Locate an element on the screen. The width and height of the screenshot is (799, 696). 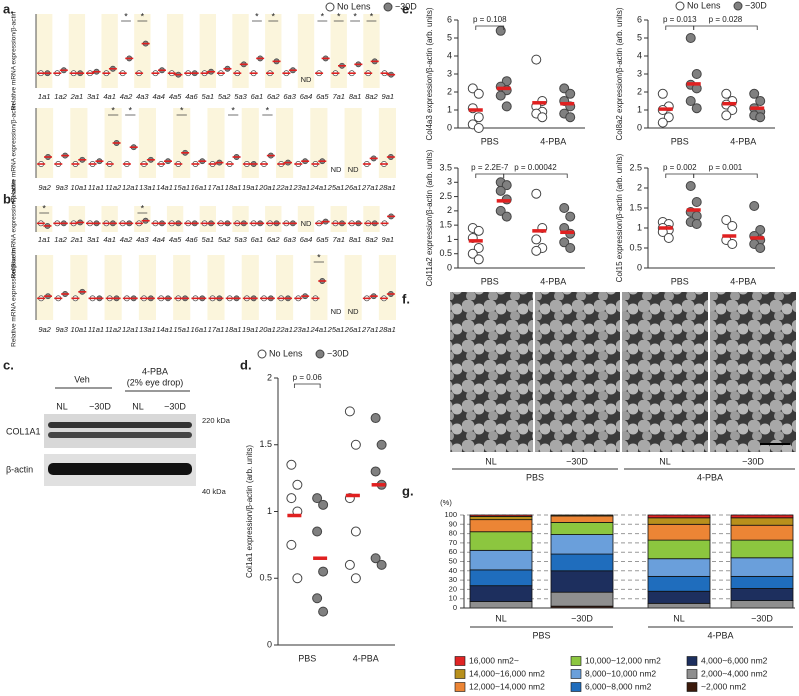
x-tick-label: 4a1 is located at coordinates (109, 239).